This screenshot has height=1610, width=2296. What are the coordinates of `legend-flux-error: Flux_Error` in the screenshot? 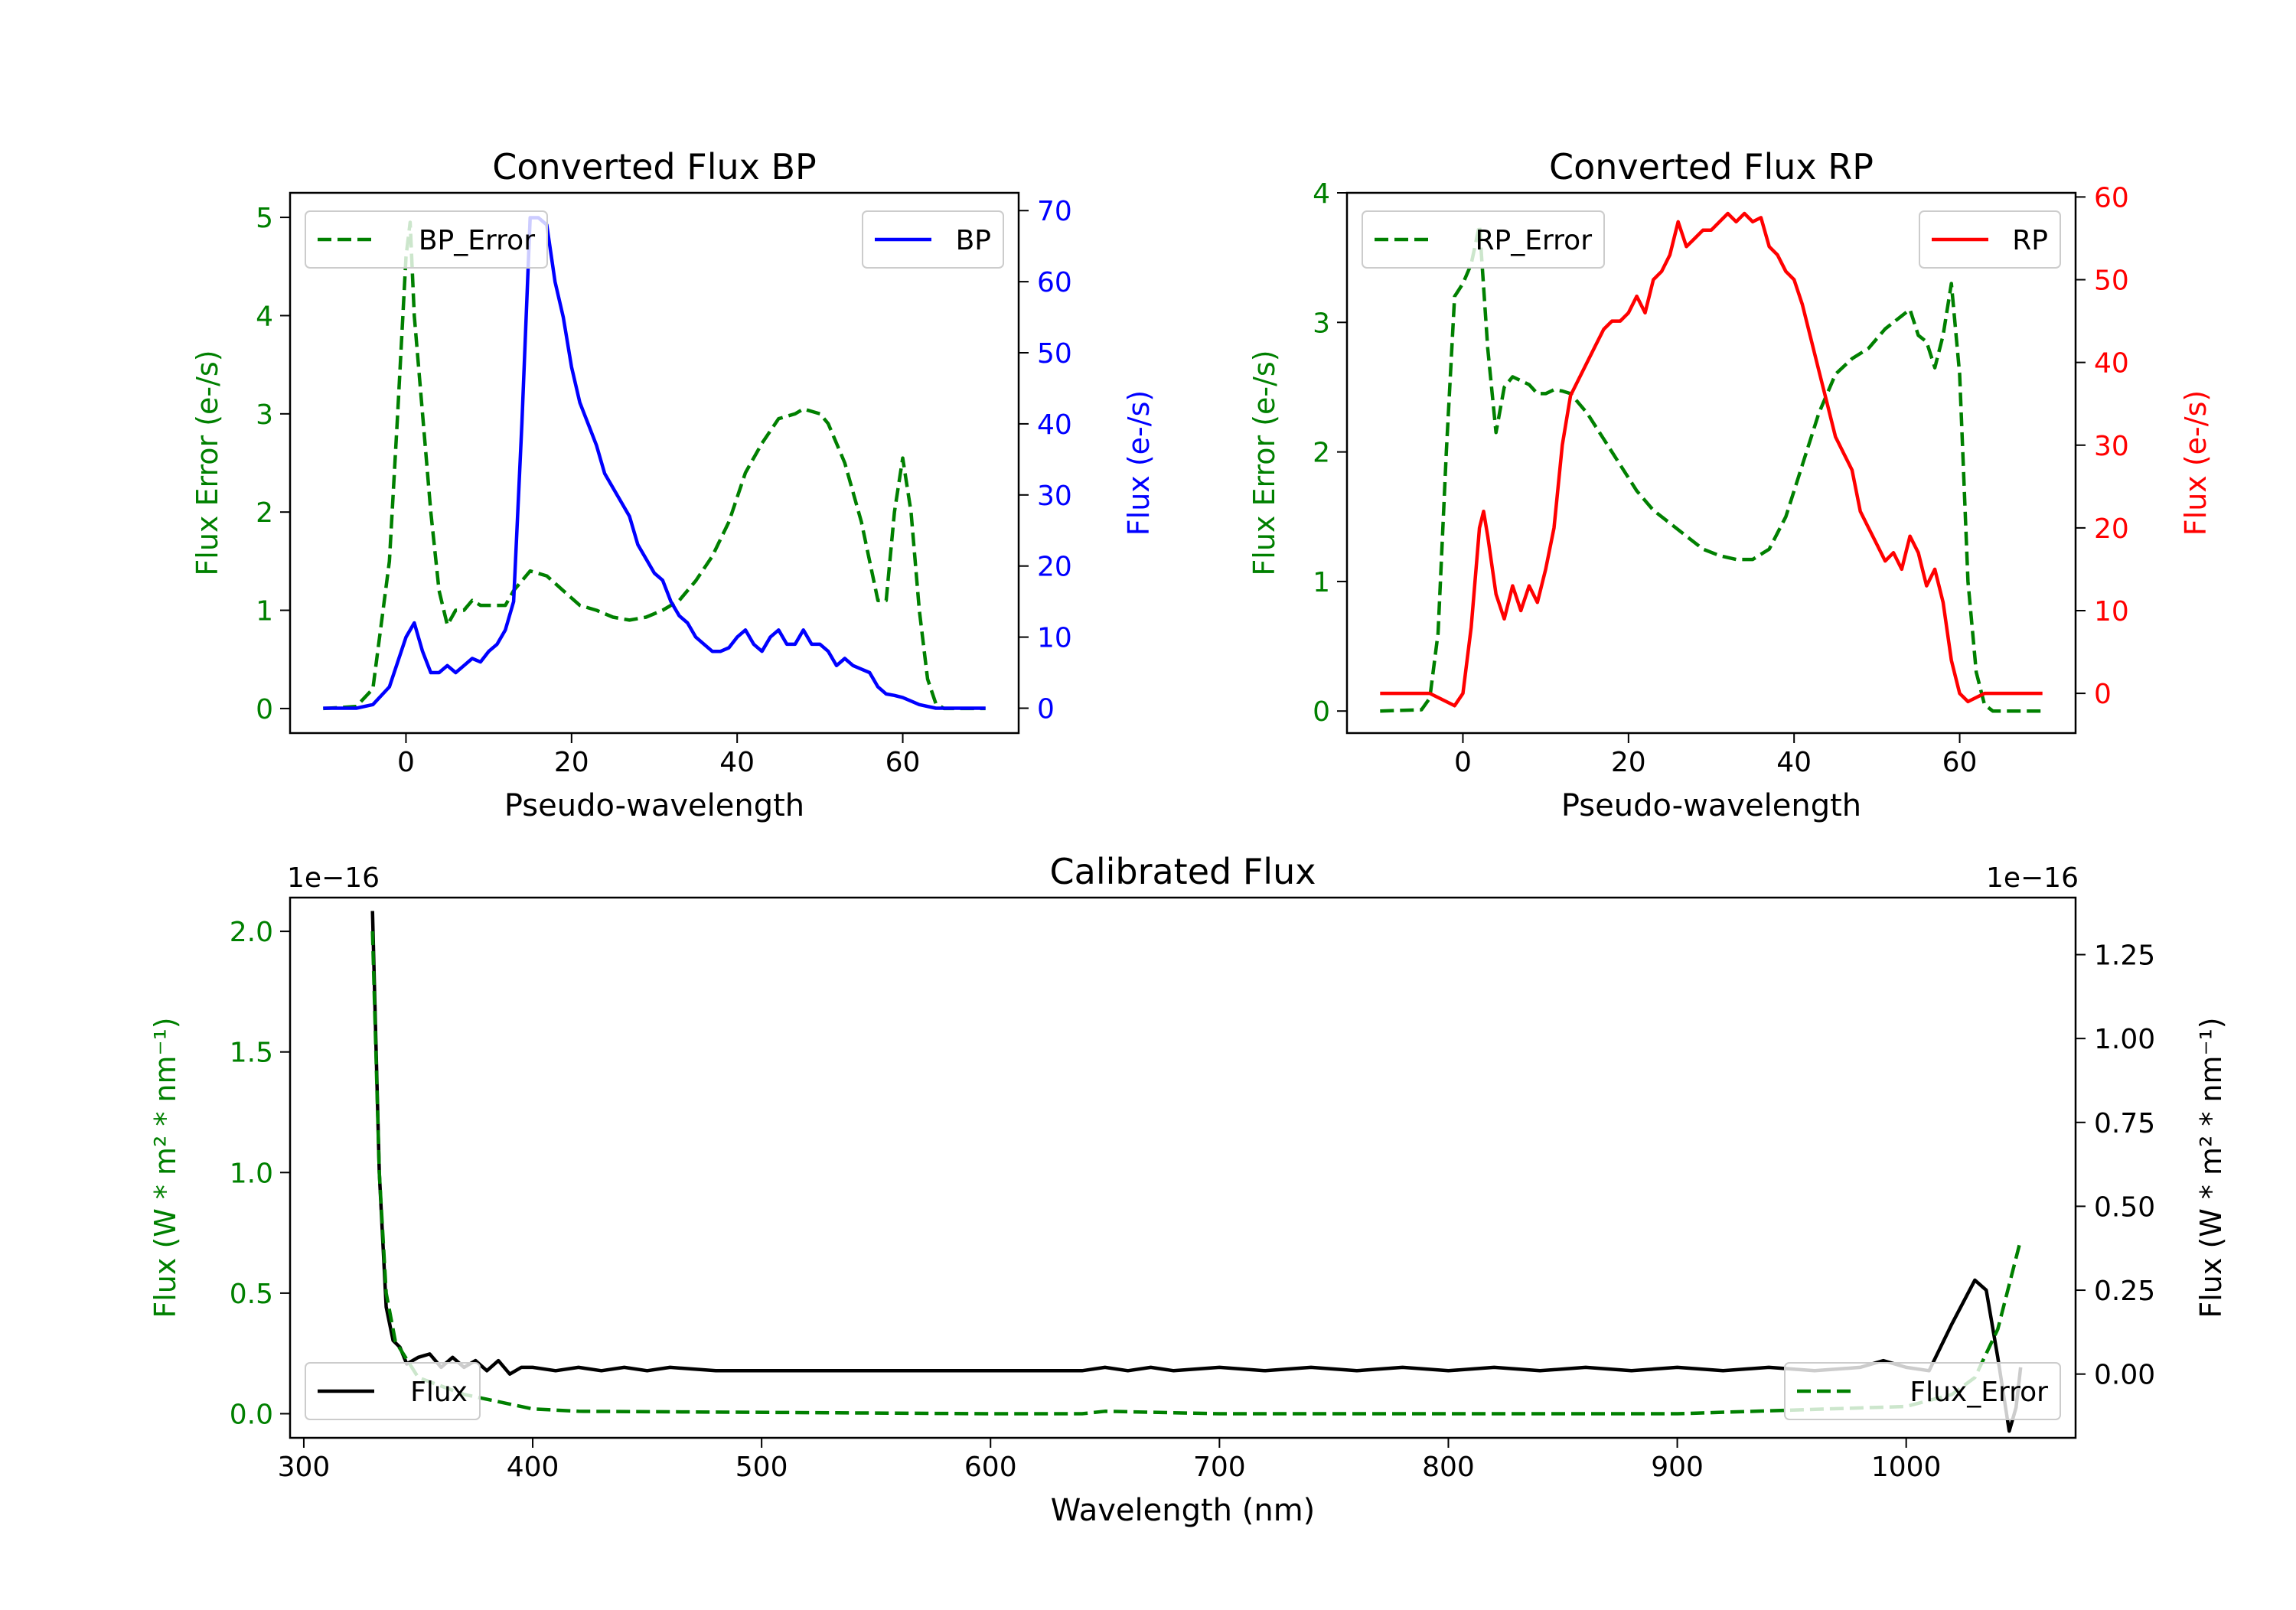 It's located at (1922, 1391).